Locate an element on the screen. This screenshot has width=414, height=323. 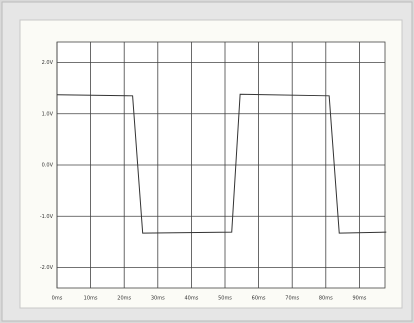
x-tick-label: 90ms is located at coordinates (359, 299).